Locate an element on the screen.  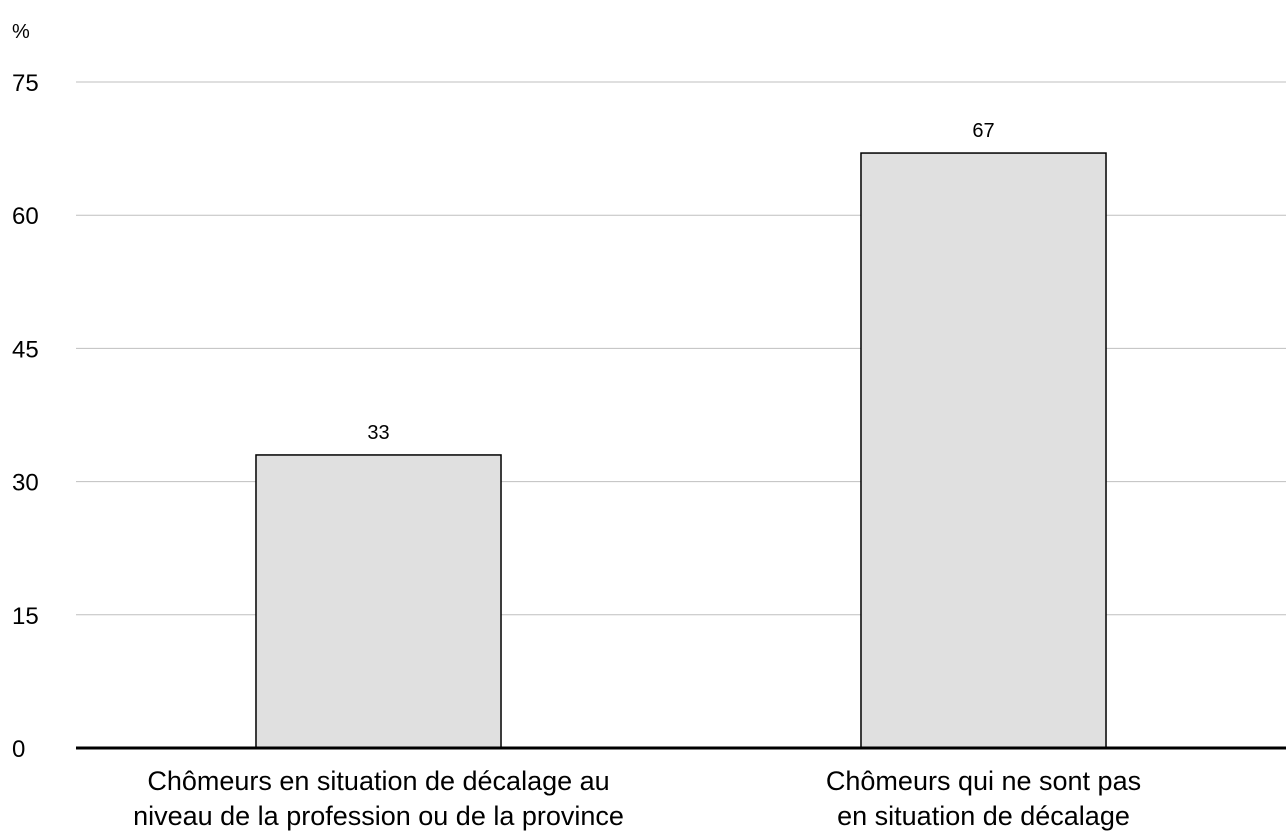
y-tick-label: 15 is located at coordinates (25, 616).